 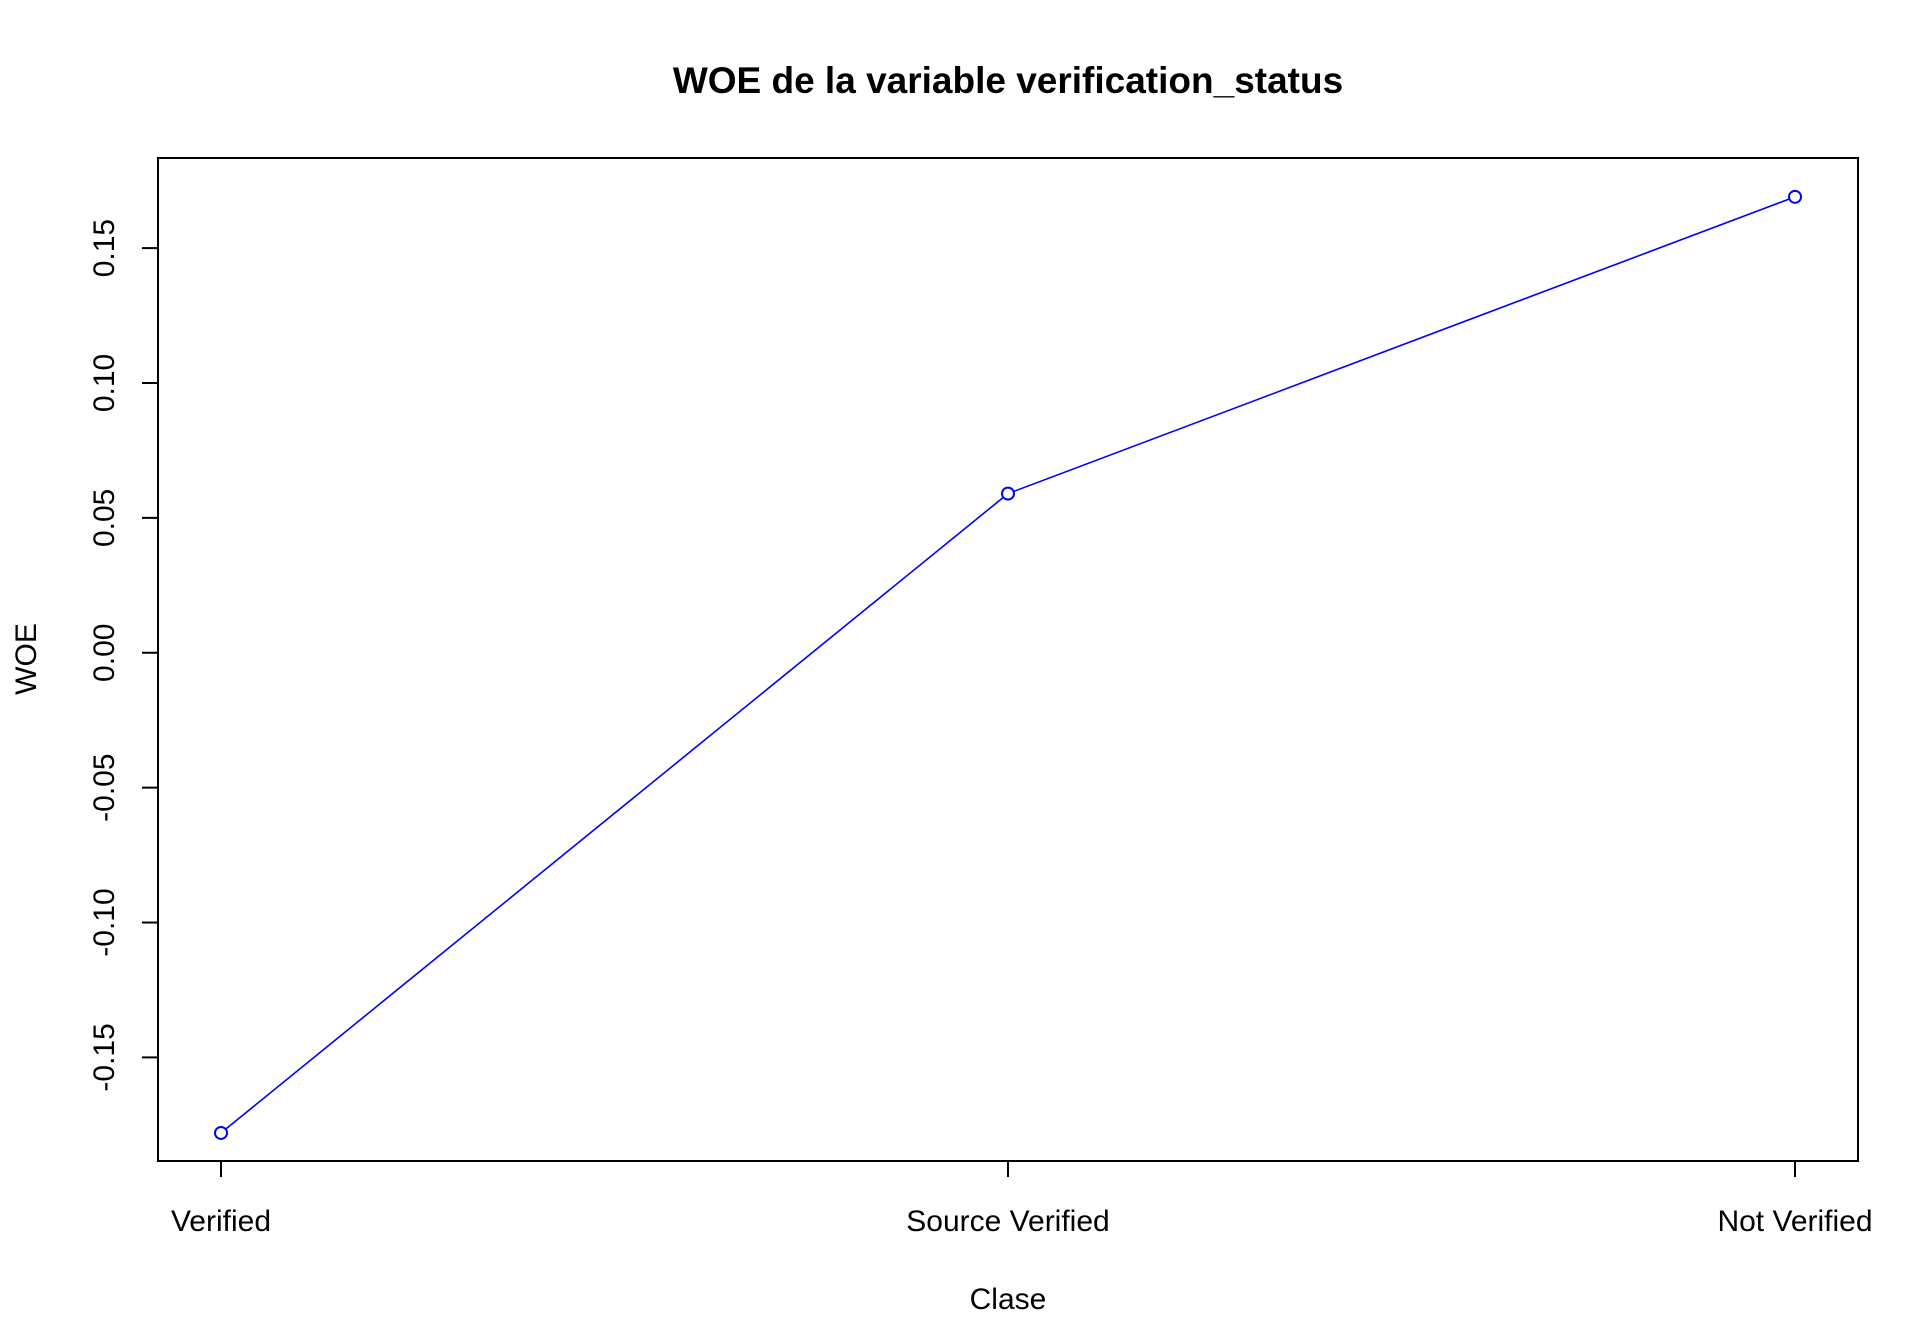 What do you see at coordinates (221, 1221) in the screenshot?
I see `x-tick-label: Verified` at bounding box center [221, 1221].